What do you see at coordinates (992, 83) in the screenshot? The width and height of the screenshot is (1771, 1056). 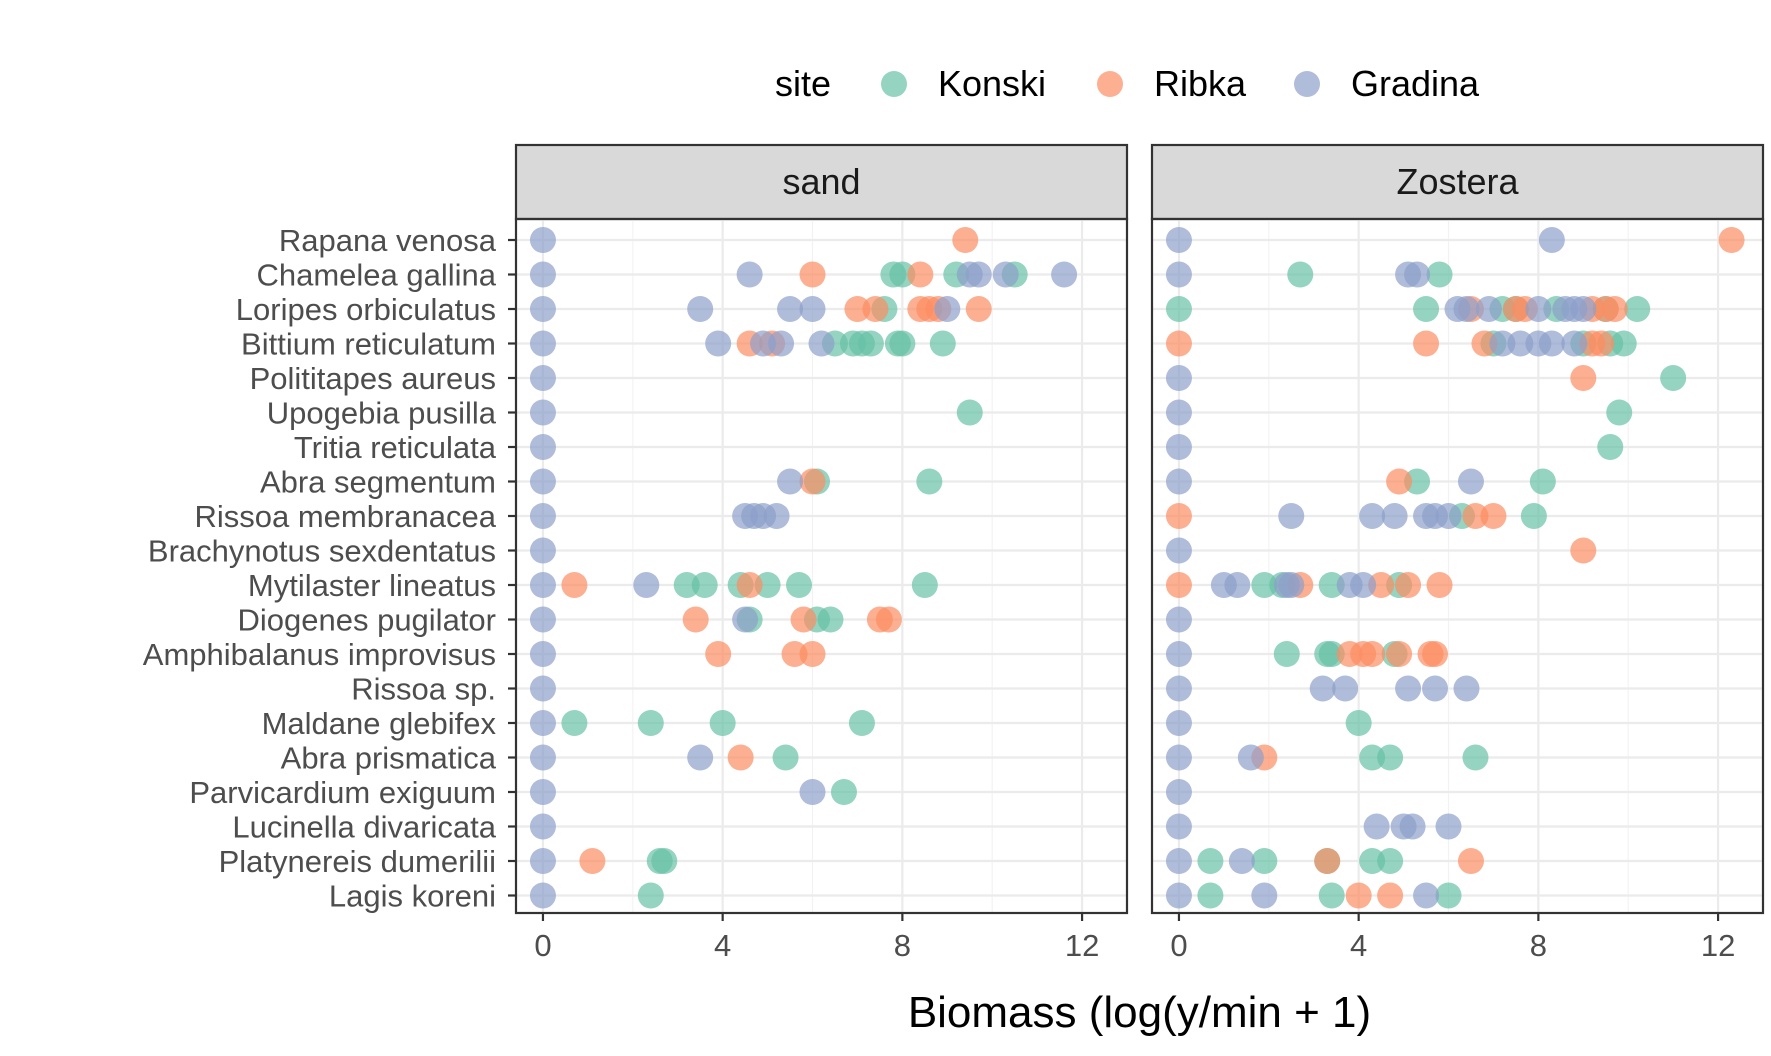 I see `legend-label-konski: Konski` at bounding box center [992, 83].